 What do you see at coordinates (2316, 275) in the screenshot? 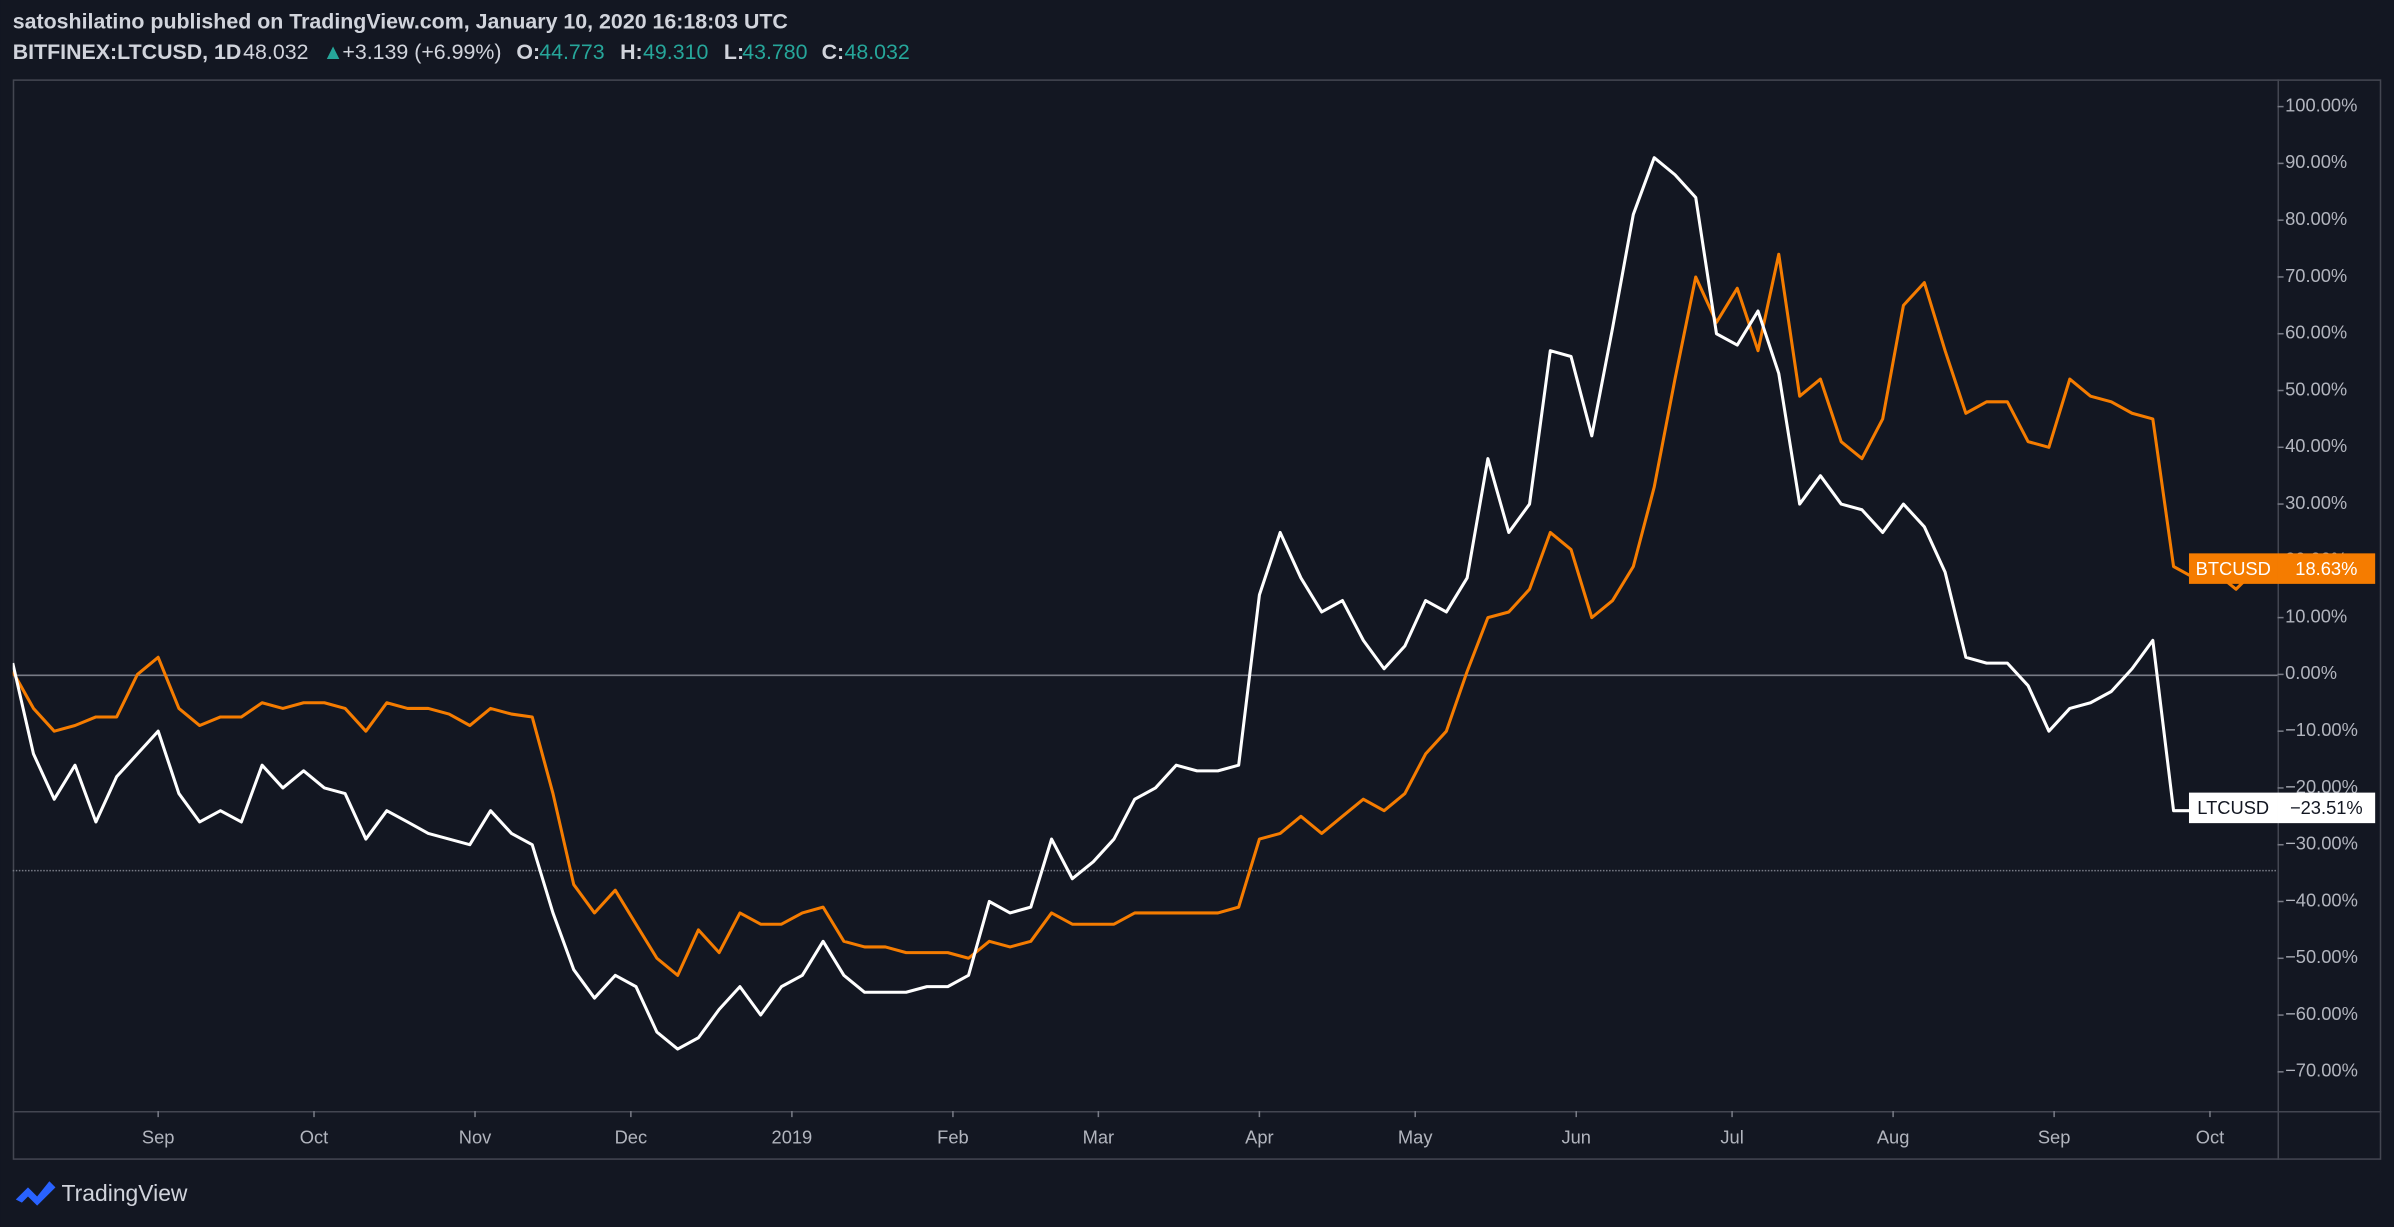
I see `y-tick-label: 70.00%` at bounding box center [2316, 275].